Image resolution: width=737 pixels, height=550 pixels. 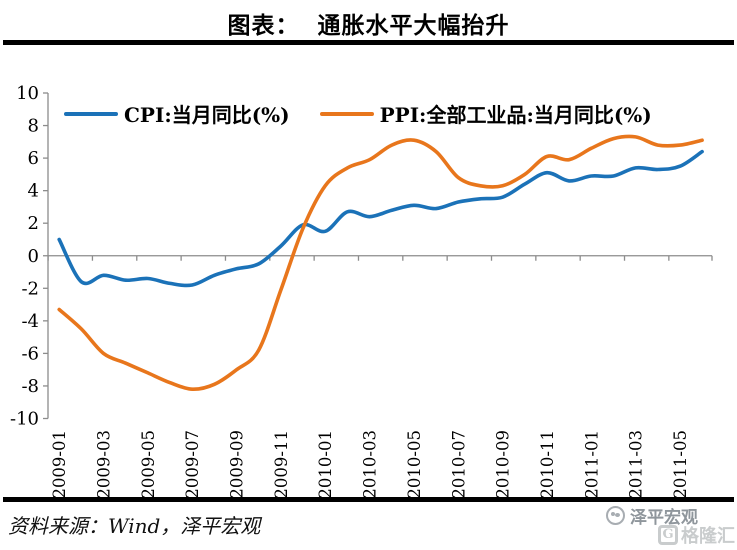 What do you see at coordinates (30, 353) in the screenshot?
I see `y-axis-tick-label: -6` at bounding box center [30, 353].